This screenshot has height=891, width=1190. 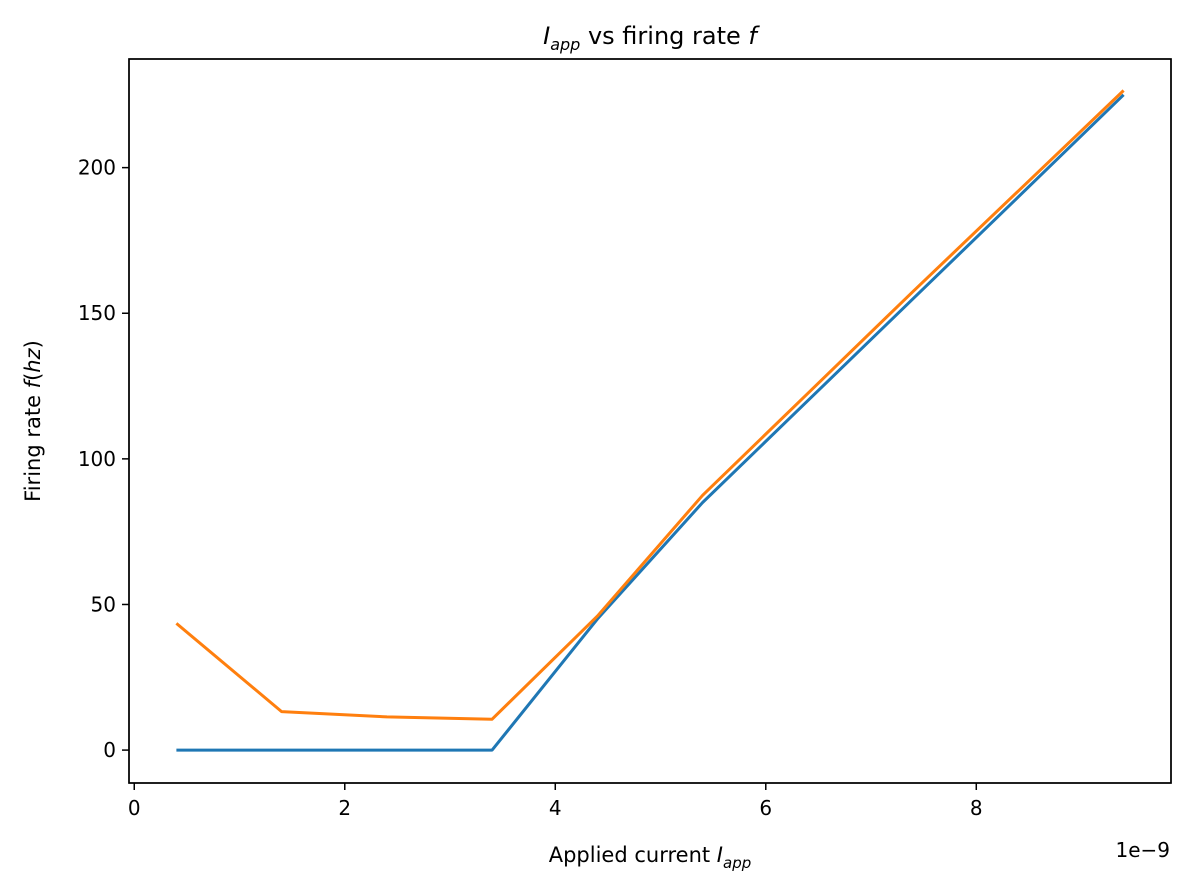 What do you see at coordinates (765, 808) in the screenshot?
I see `x-tick-label: 6` at bounding box center [765, 808].